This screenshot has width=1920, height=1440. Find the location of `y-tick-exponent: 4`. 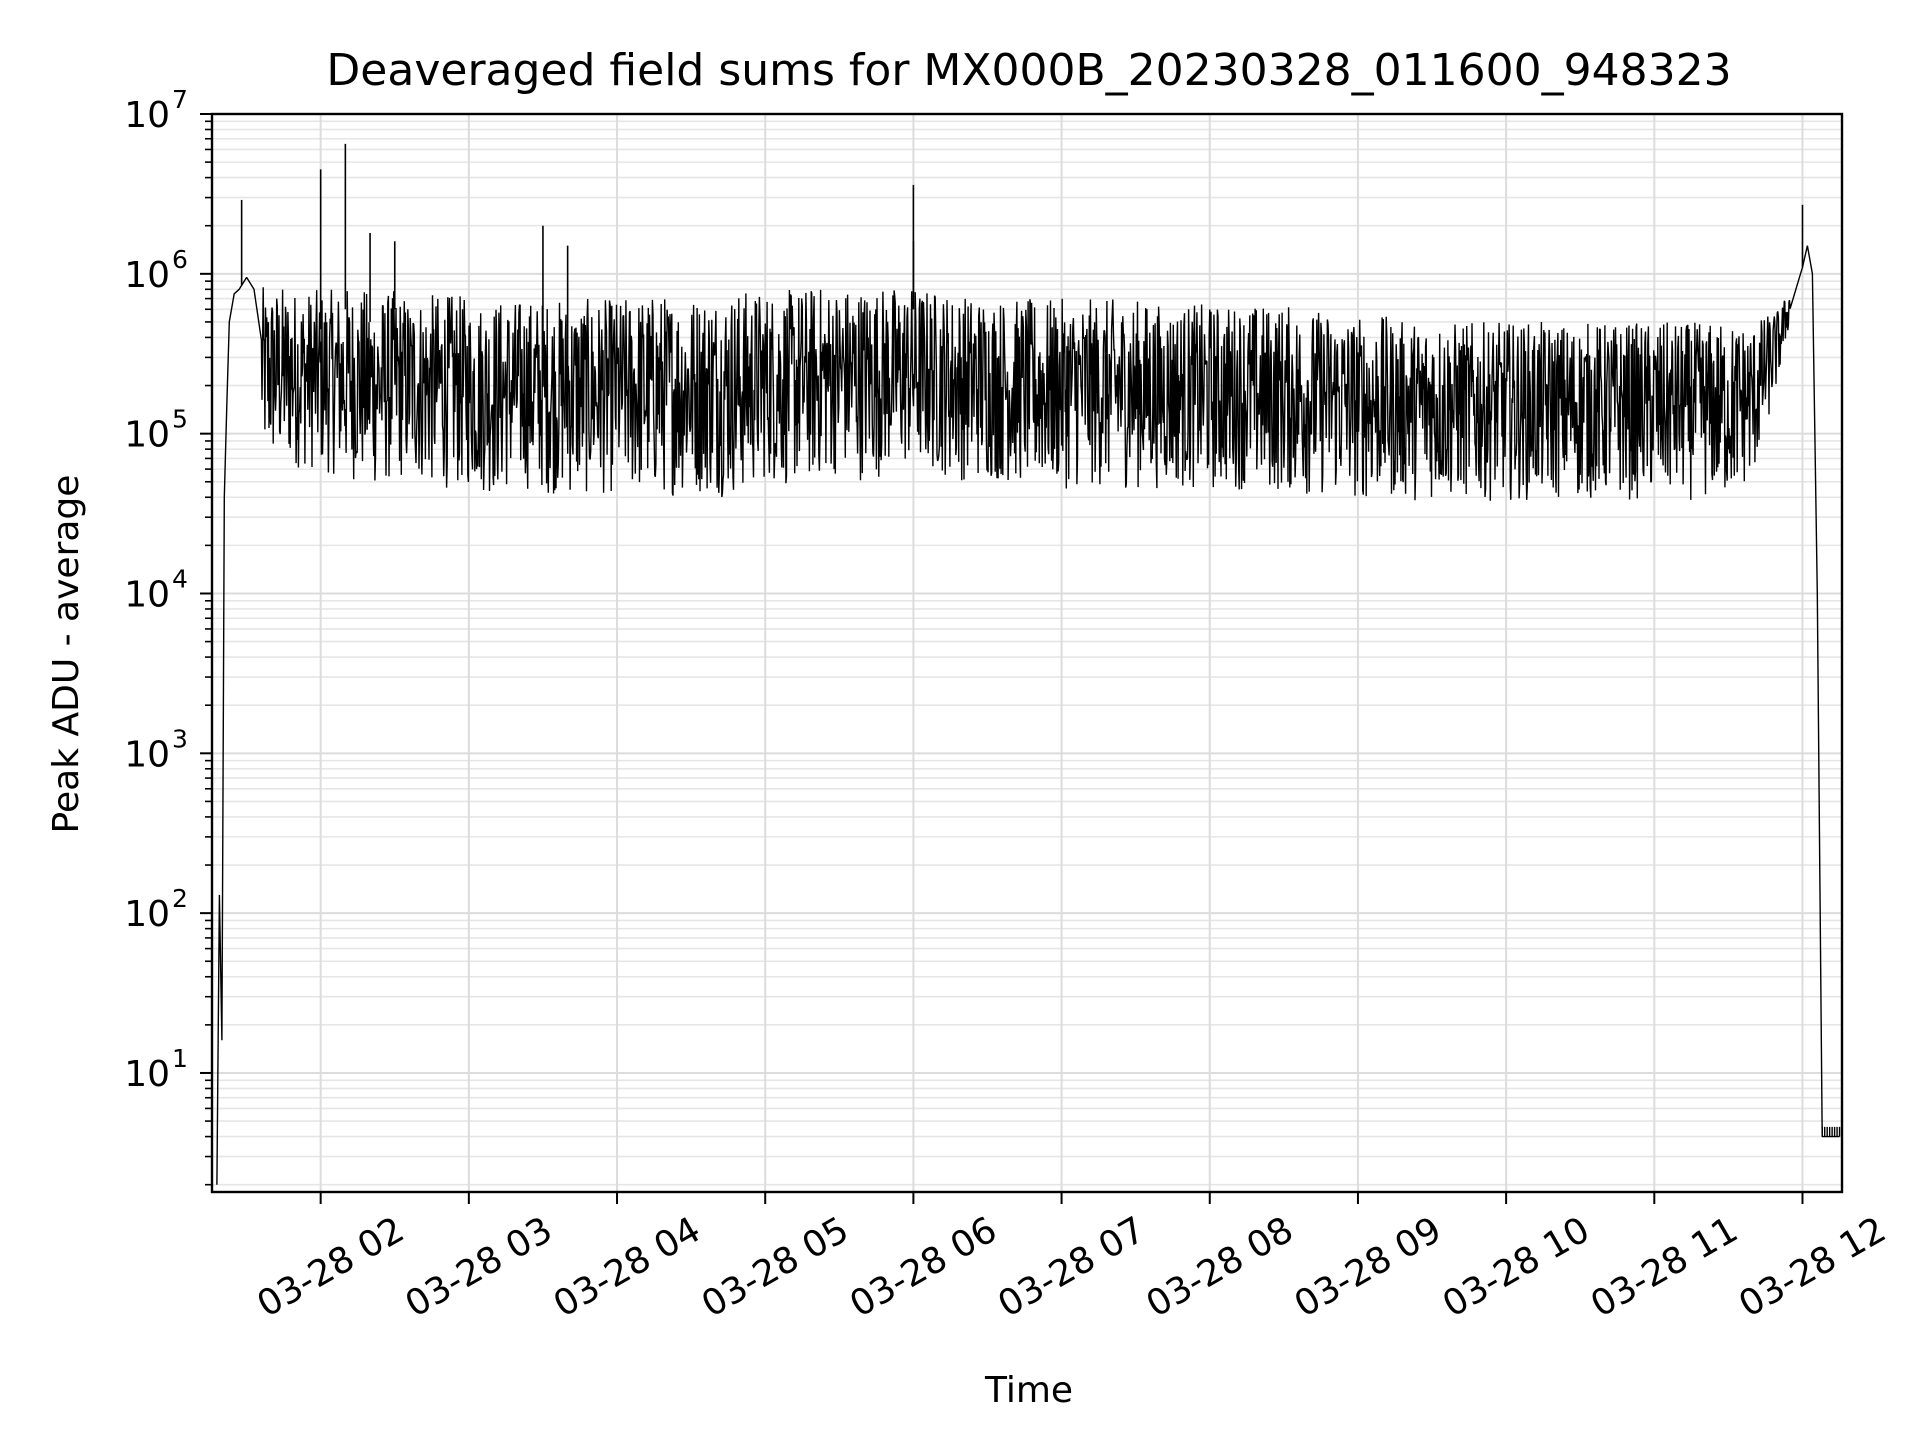

y-tick-exponent: 4 is located at coordinates (180, 578).